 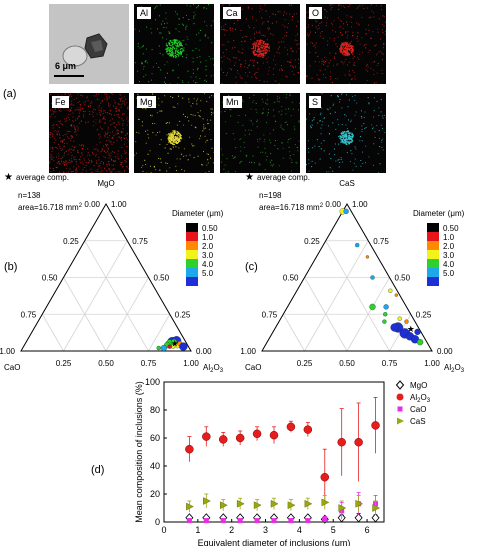 What do you see at coordinates (251, 267) in the screenshot?
I see `panel-label: (c)` at bounding box center [251, 267].